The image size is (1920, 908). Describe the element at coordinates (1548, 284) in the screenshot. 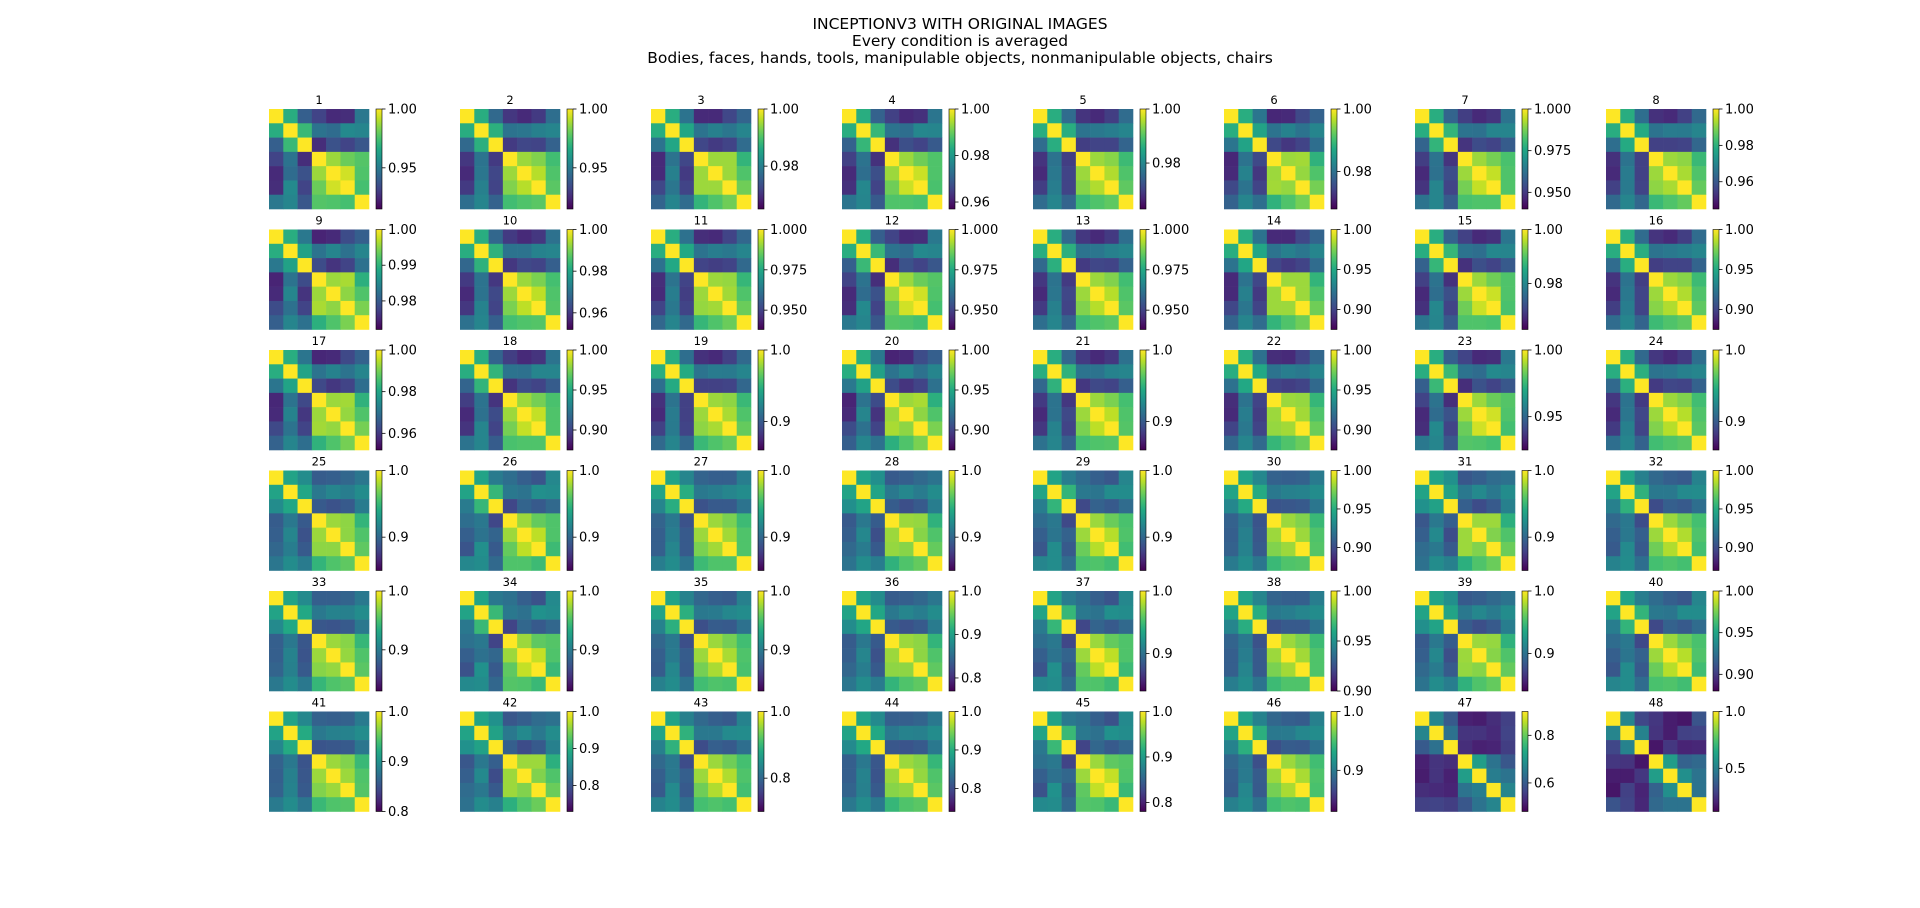

I see `colorbar-tick-label: 0.98` at that location.